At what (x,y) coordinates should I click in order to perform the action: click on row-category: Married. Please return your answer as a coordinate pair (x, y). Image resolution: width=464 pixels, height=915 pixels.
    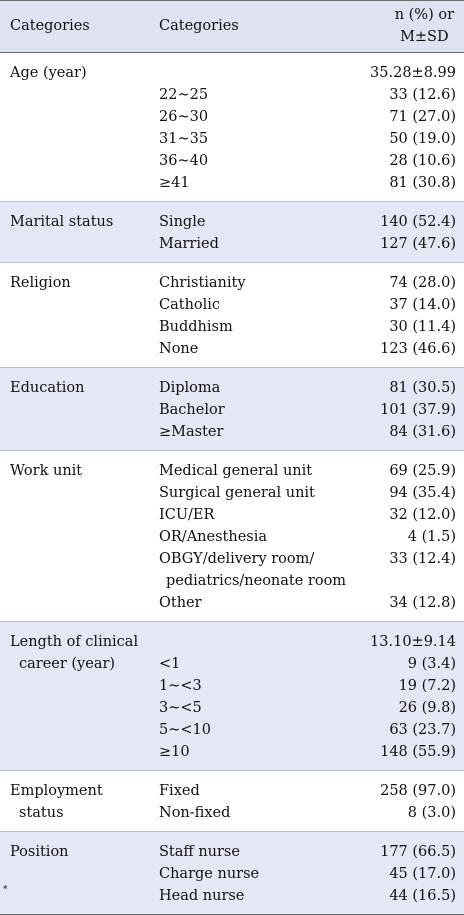
    Looking at the image, I should click on (189, 244).